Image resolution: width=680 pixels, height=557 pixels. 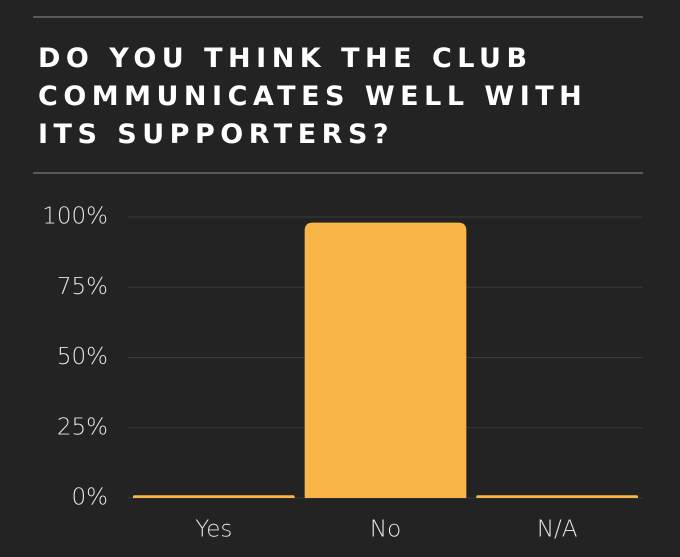 I want to click on x-tick-label: No, so click(x=385, y=530).